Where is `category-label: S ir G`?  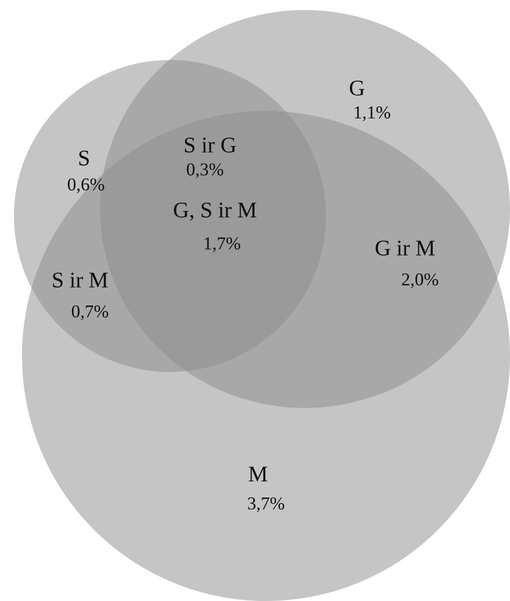
category-label: S ir G is located at coordinates (210, 145).